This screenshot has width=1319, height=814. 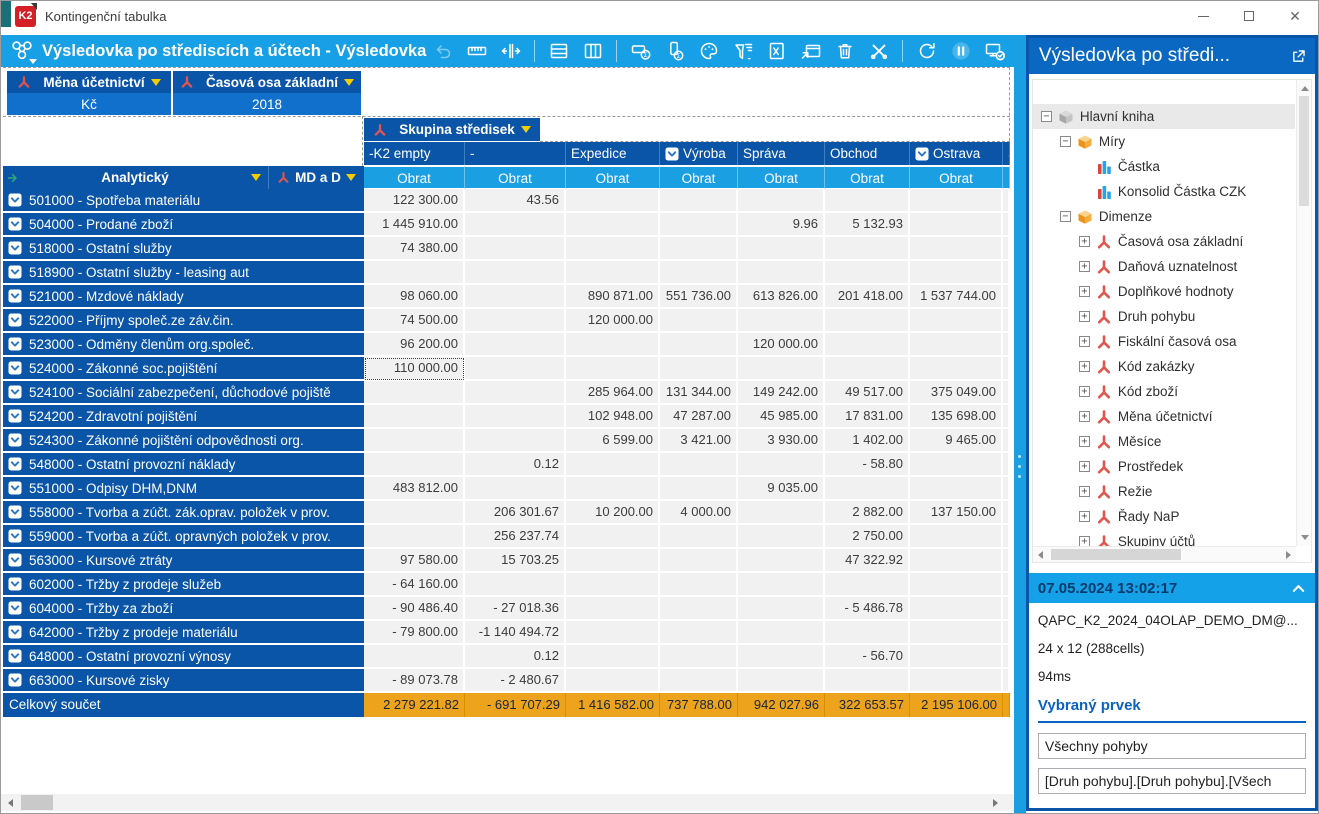 I want to click on row-header: 501000 - Spotřeba materiálu, so click(x=183, y=201).